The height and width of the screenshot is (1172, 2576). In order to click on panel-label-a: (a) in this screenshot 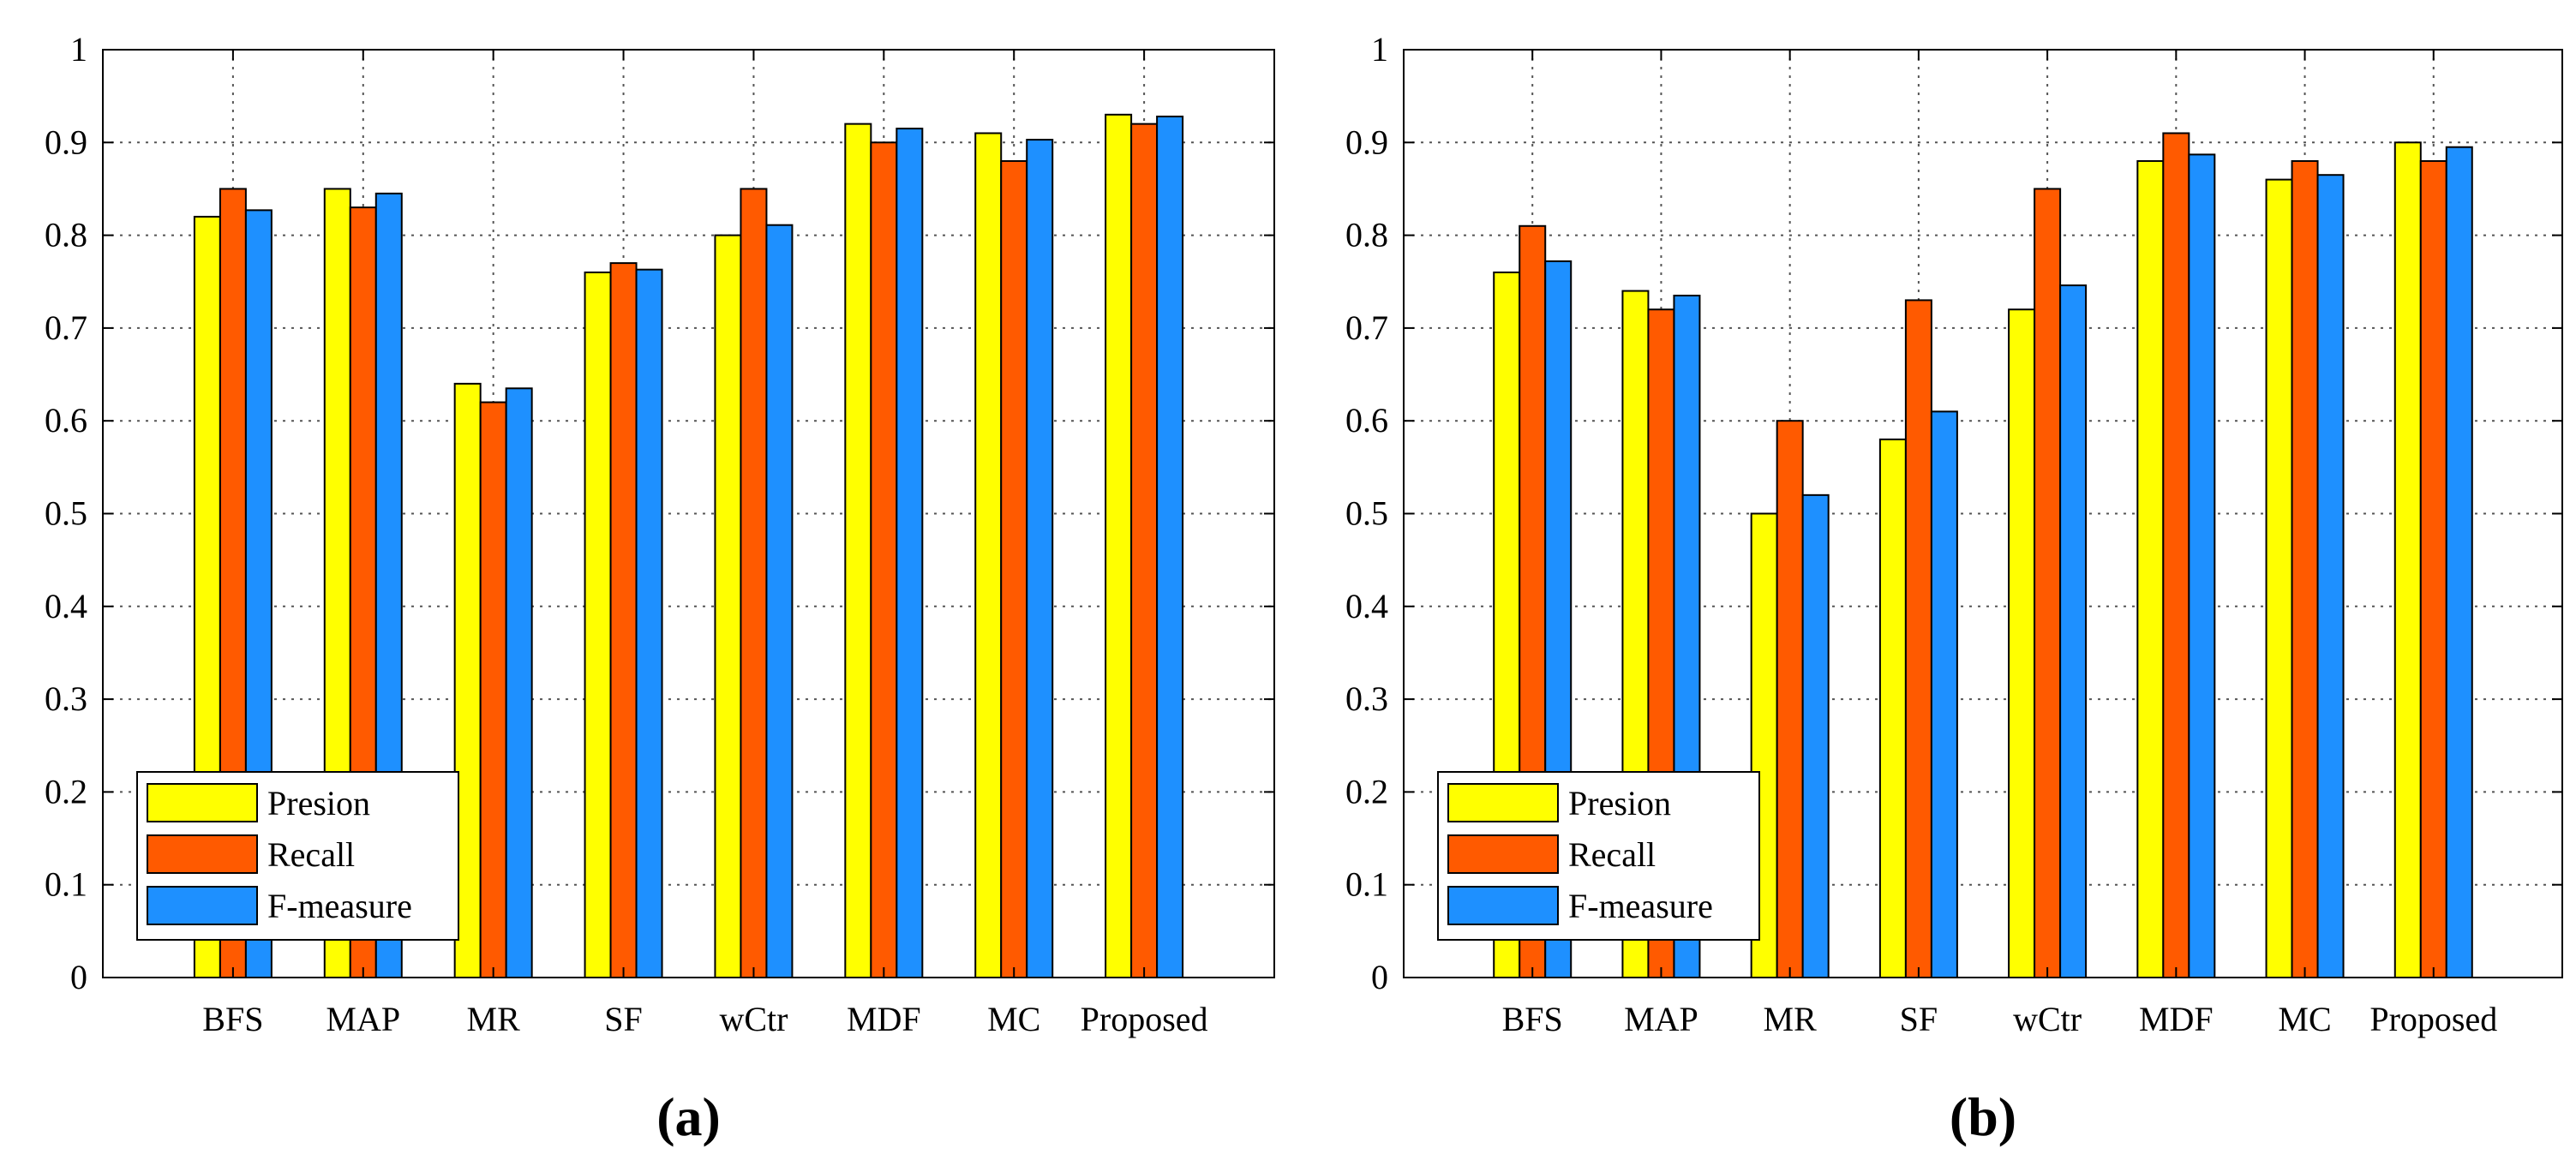, I will do `click(688, 1117)`.